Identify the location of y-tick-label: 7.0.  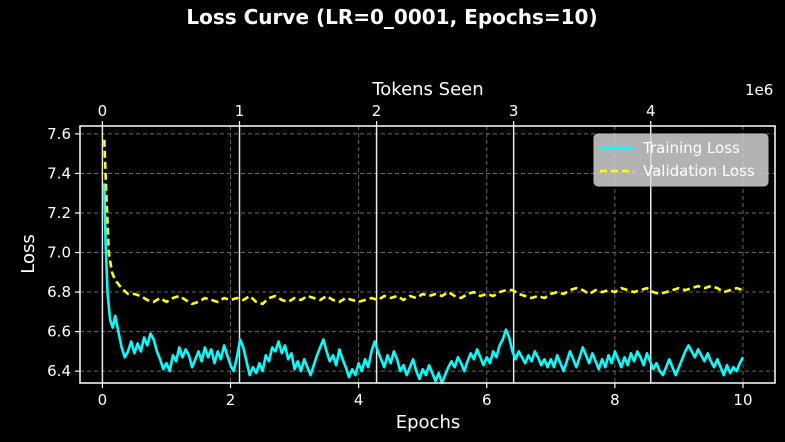
(59, 253).